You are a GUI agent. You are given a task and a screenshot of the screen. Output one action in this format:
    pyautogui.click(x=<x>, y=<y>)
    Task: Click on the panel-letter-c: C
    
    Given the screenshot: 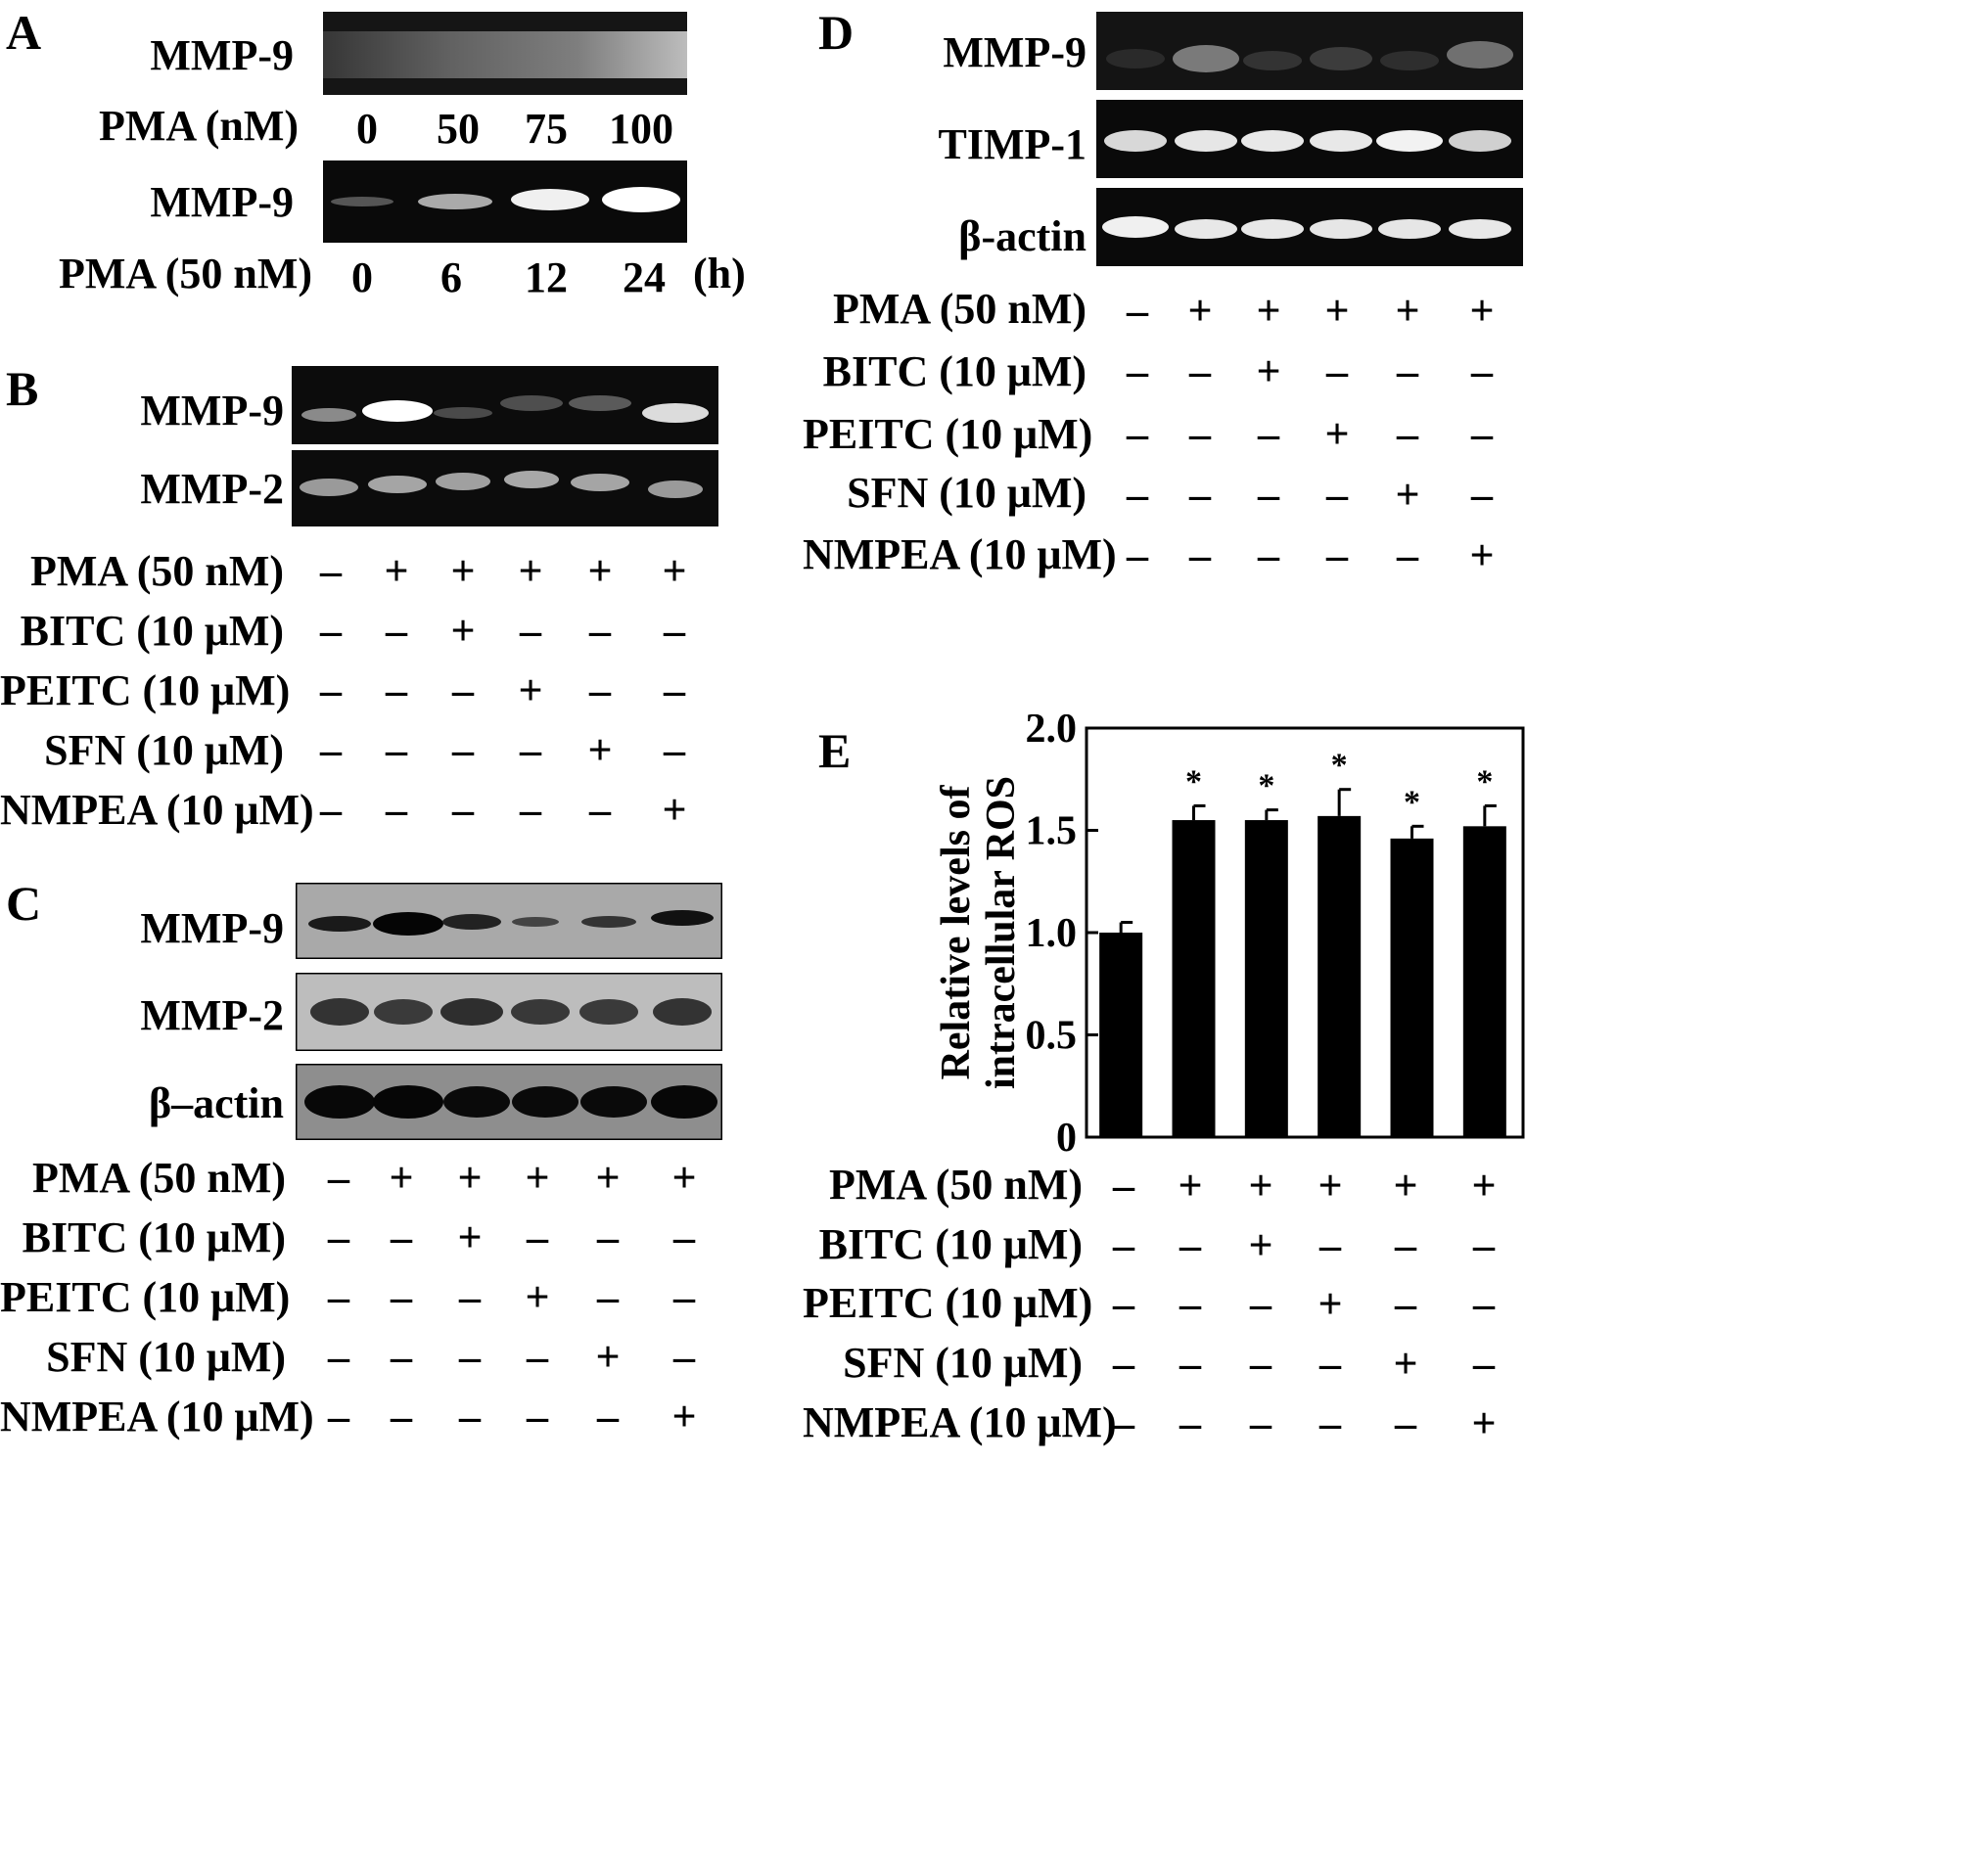 What is the action you would take?
    pyautogui.click(x=24, y=903)
    